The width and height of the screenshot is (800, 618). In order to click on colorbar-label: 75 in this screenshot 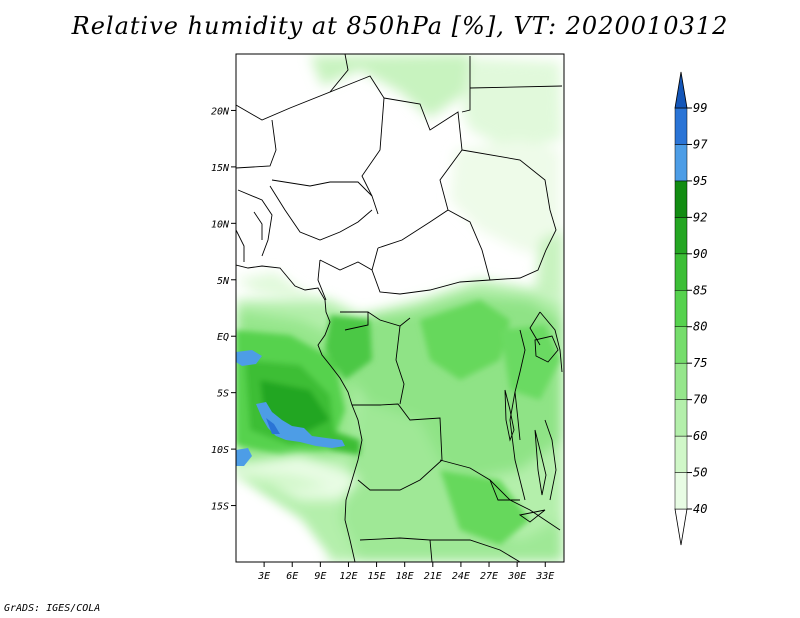, I will do `click(700, 363)`.